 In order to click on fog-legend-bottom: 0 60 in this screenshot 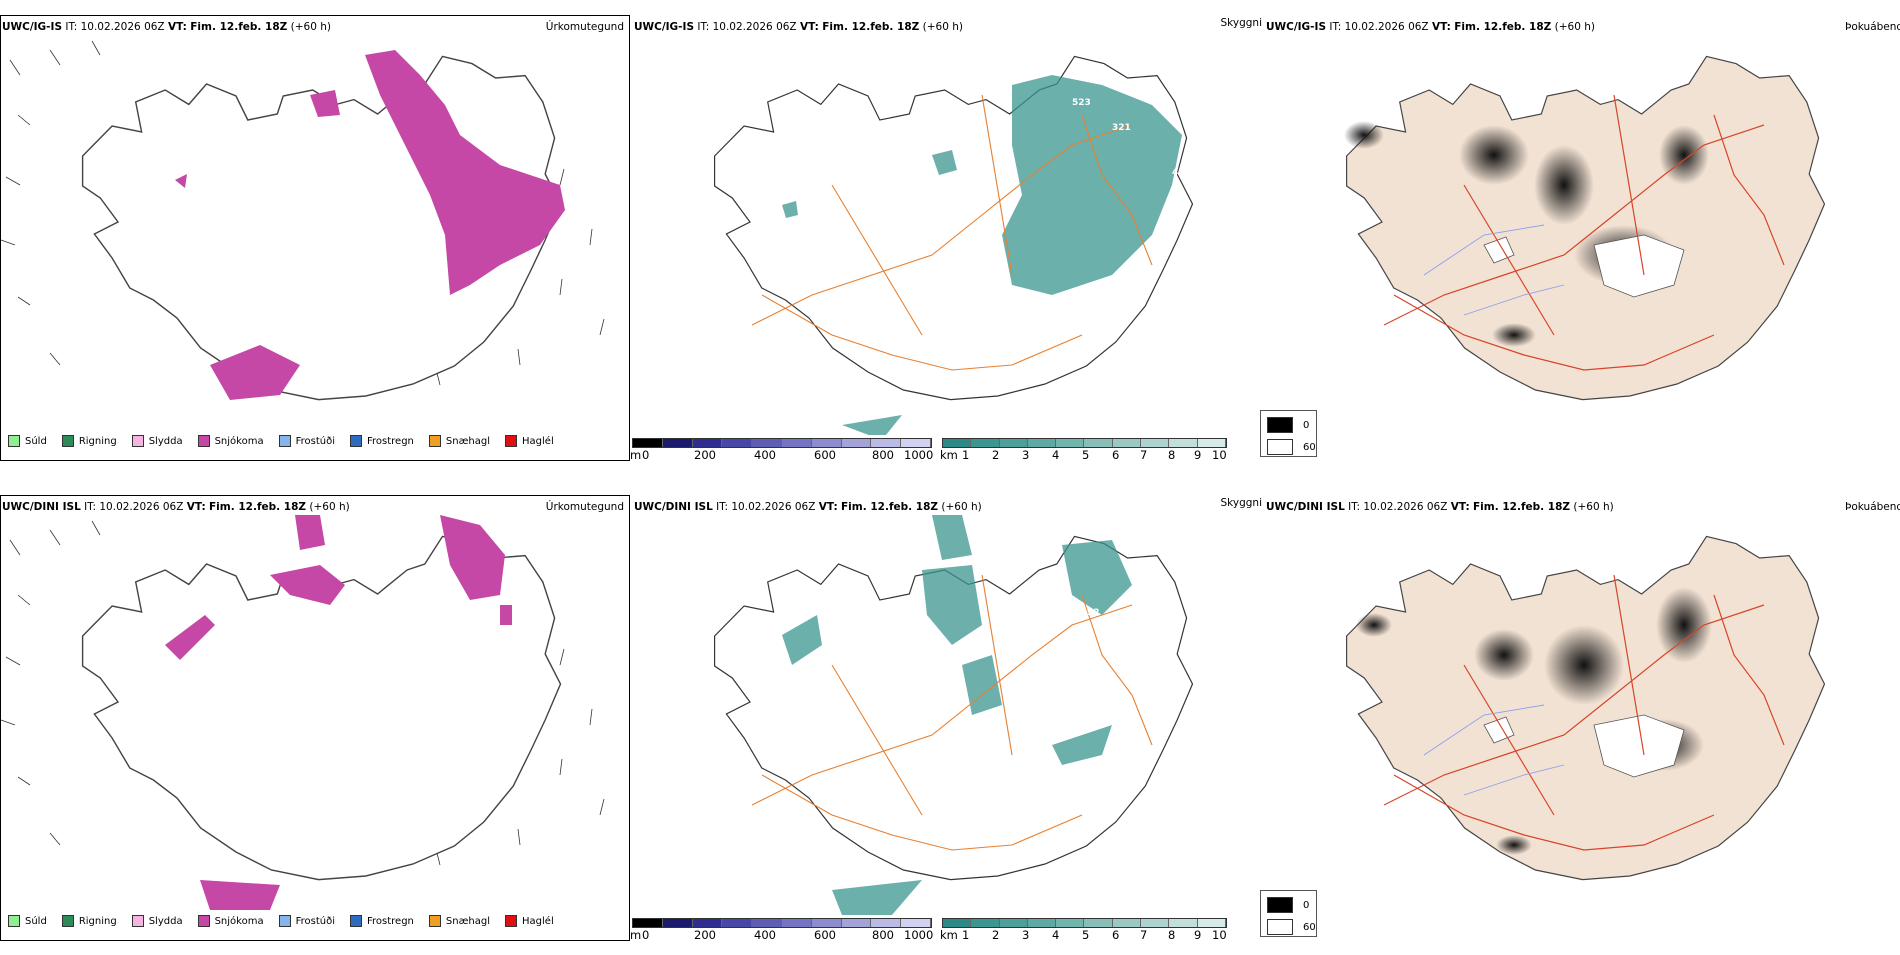, I will do `click(1288, 913)`.